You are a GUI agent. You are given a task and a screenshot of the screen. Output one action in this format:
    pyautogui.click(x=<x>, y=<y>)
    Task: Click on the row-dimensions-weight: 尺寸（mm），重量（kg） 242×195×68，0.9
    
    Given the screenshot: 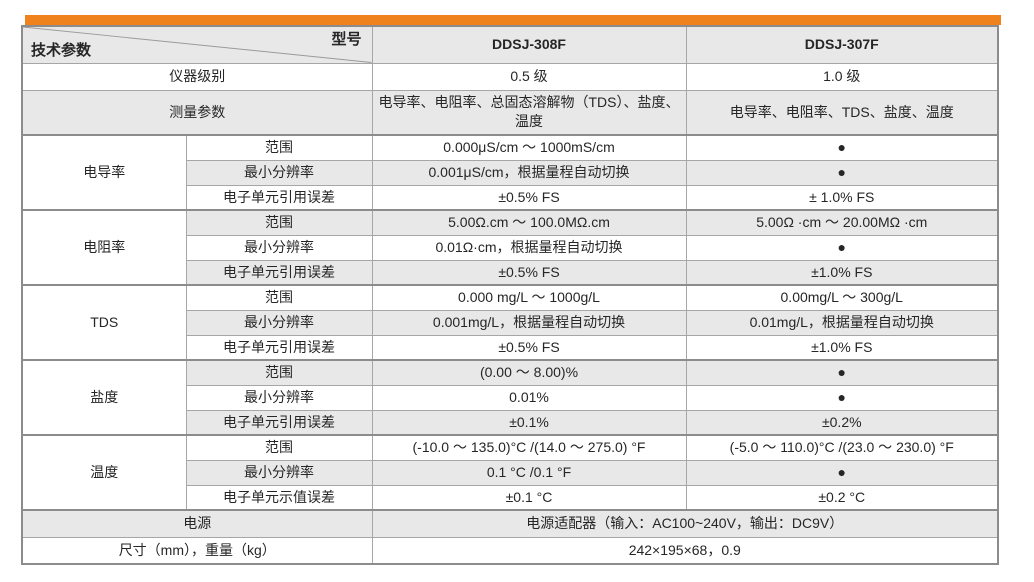 What is the action you would take?
    pyautogui.click(x=510, y=550)
    